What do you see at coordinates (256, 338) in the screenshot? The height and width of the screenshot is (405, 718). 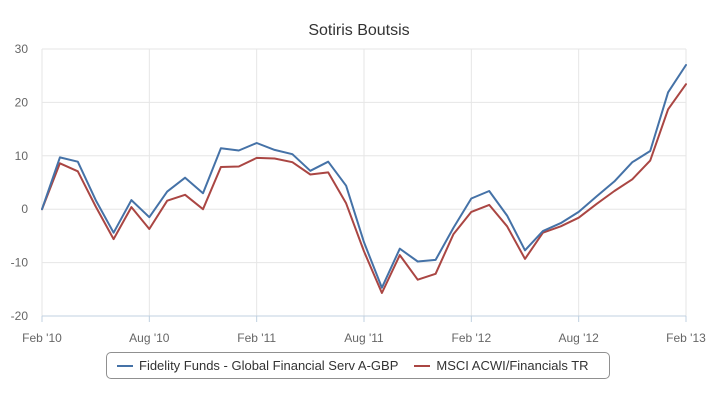 I see `x-tick-label: Feb '11` at bounding box center [256, 338].